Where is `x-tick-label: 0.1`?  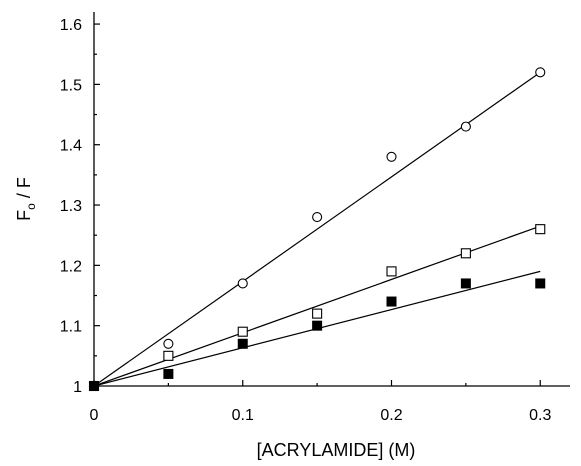 x-tick-label: 0.1 is located at coordinates (243, 415).